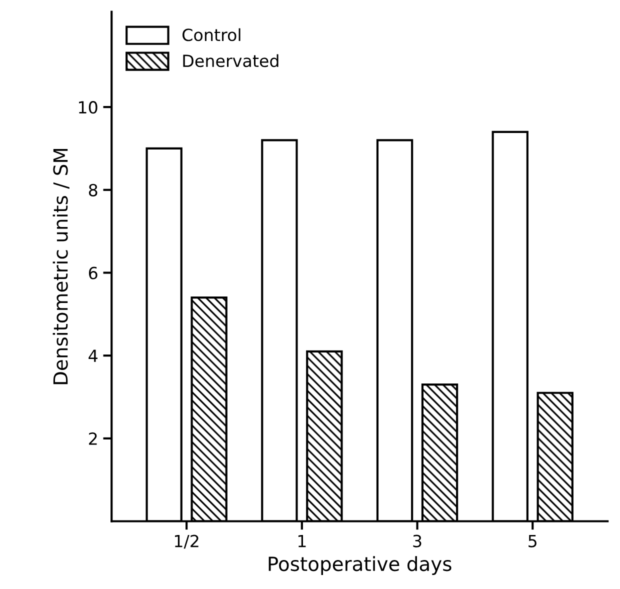  Describe the element at coordinates (302, 541) in the screenshot. I see `x-tick-label: 1` at that location.